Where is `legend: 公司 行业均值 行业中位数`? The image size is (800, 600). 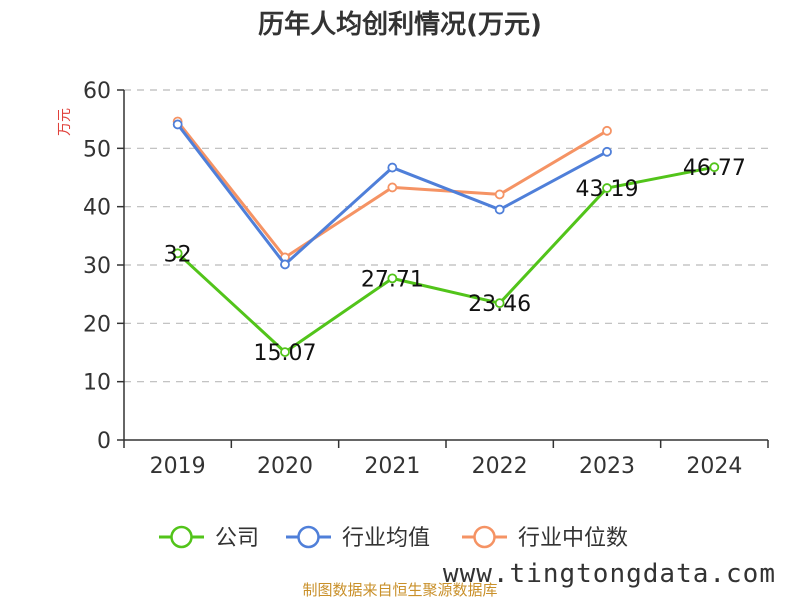
legend: 公司 行业均值 行业中位数 is located at coordinates (393, 538).